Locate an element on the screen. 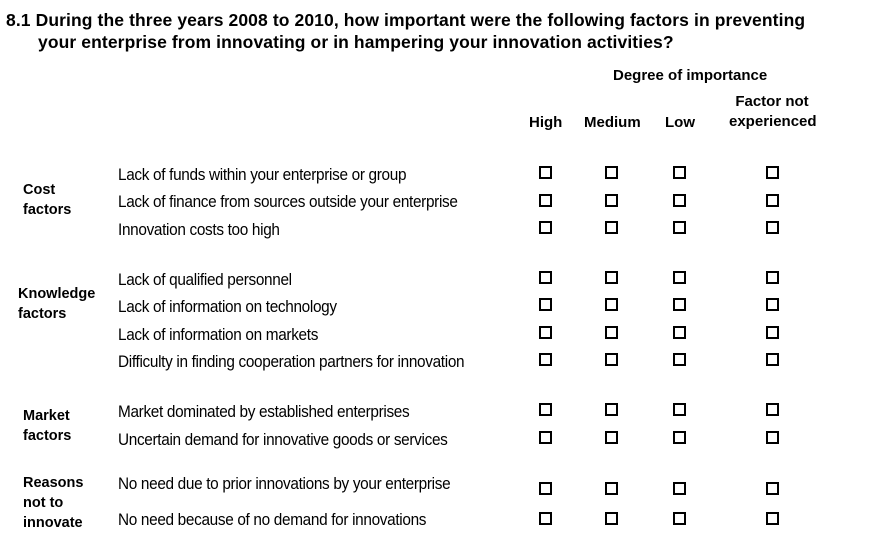 The image size is (886, 547). group-label-line: not to is located at coordinates (43, 503).